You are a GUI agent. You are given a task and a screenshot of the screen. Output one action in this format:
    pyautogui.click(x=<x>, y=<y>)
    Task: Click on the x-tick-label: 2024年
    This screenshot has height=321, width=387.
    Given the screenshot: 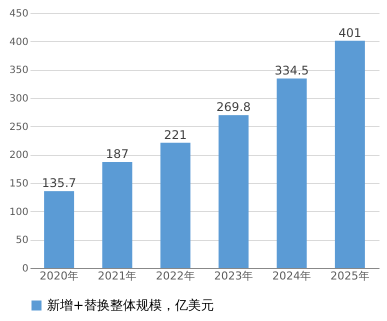 What is the action you would take?
    pyautogui.click(x=292, y=276)
    